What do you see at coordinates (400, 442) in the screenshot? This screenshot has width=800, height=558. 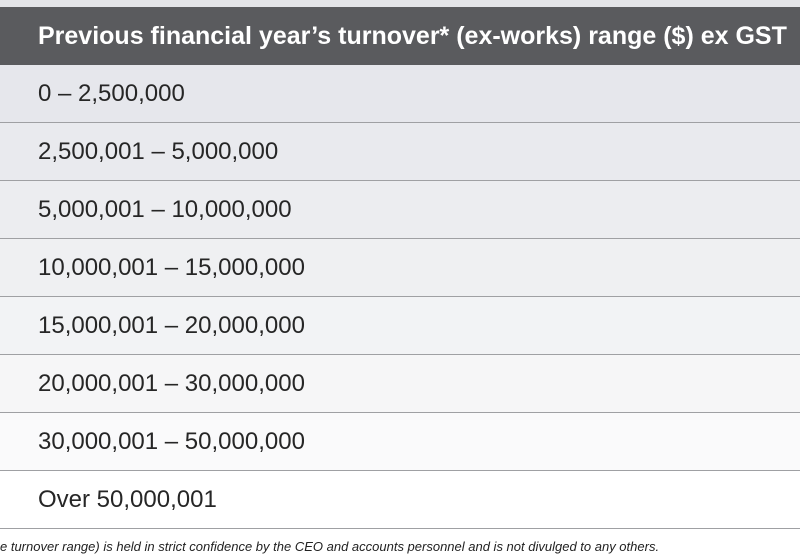 I see `table-row: 30,000,001 – 50,000,000` at bounding box center [400, 442].